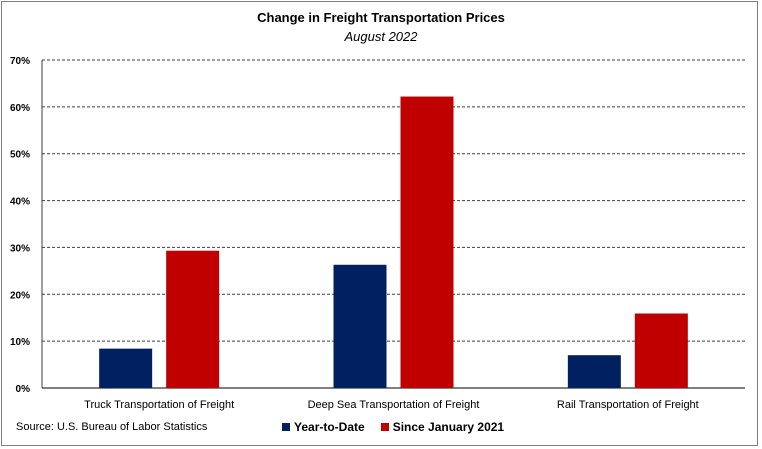 The width and height of the screenshot is (762, 449). Describe the element at coordinates (20, 108) in the screenshot. I see `y-tick-label: 60%` at that location.